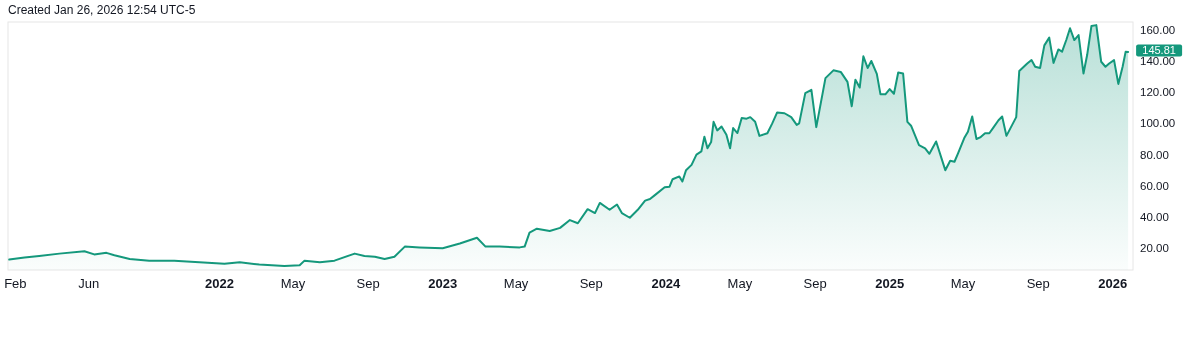 This screenshot has height=346, width=1200. What do you see at coordinates (1158, 29) in the screenshot?
I see `y-tick-label: 160.00` at bounding box center [1158, 29].